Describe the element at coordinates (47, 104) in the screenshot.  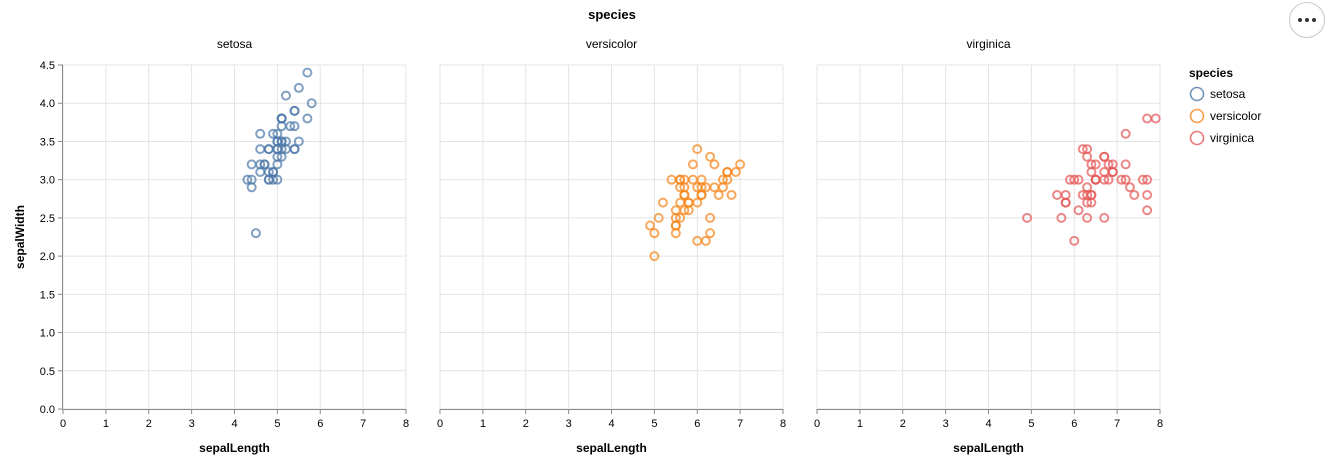
I see `y-tick-label: 4.0` at that location.